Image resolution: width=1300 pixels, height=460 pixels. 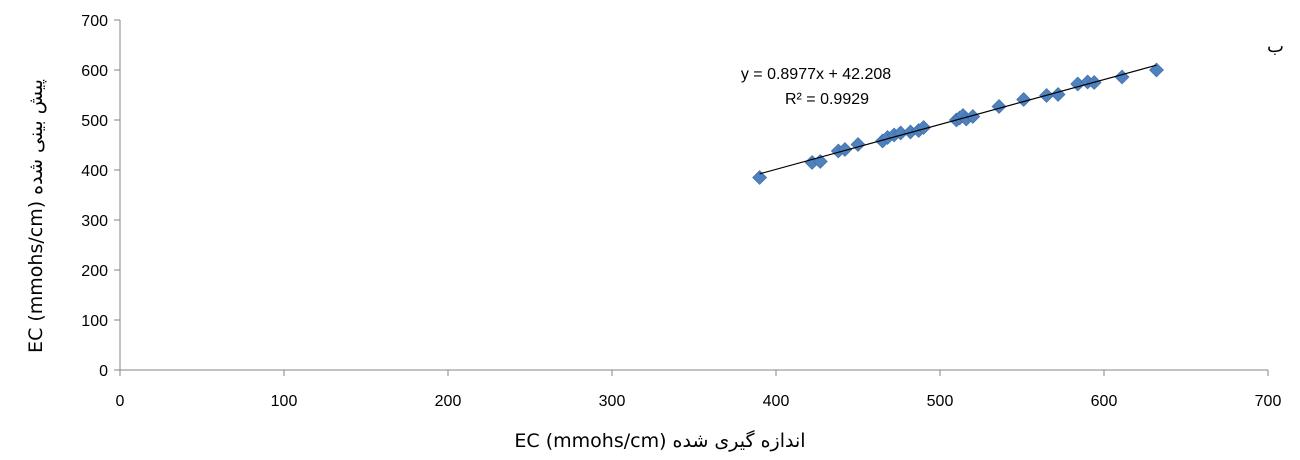 I want to click on x-tick-label: 500, so click(x=940, y=401).